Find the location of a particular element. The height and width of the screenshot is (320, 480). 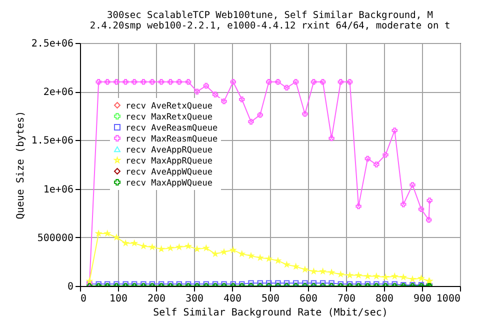

legend-label: recv MaxAppWQueue is located at coordinates (169, 183).